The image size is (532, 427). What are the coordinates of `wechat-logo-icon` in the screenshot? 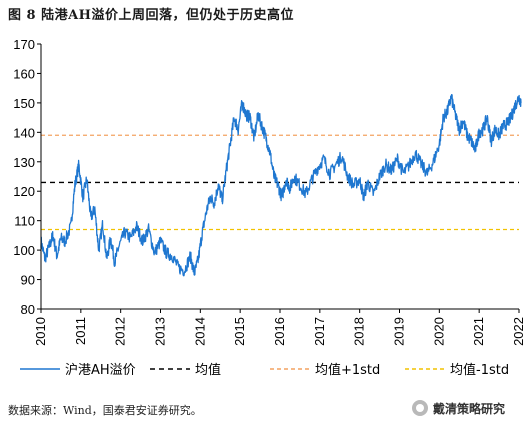 It's located at (420, 408).